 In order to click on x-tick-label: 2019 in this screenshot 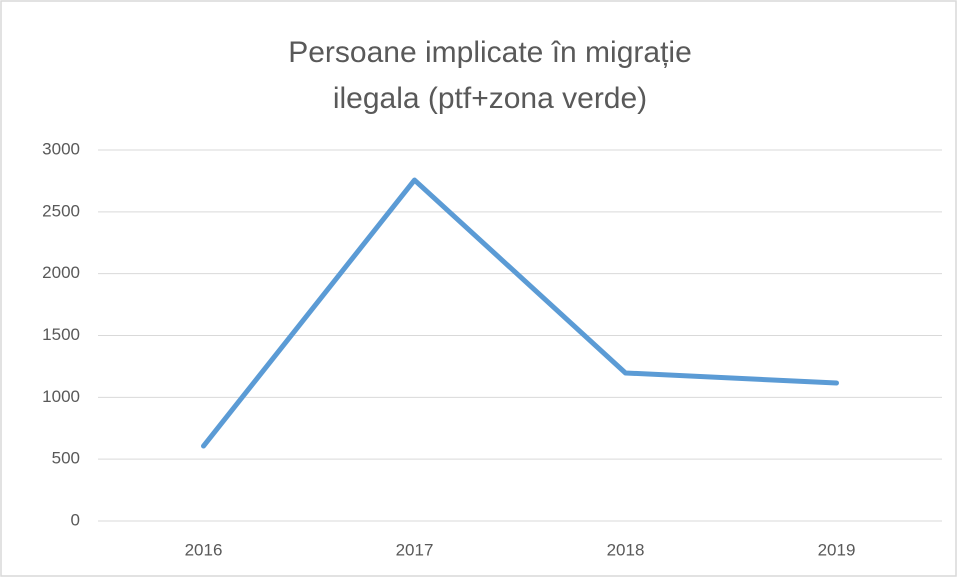, I will do `click(837, 549)`.